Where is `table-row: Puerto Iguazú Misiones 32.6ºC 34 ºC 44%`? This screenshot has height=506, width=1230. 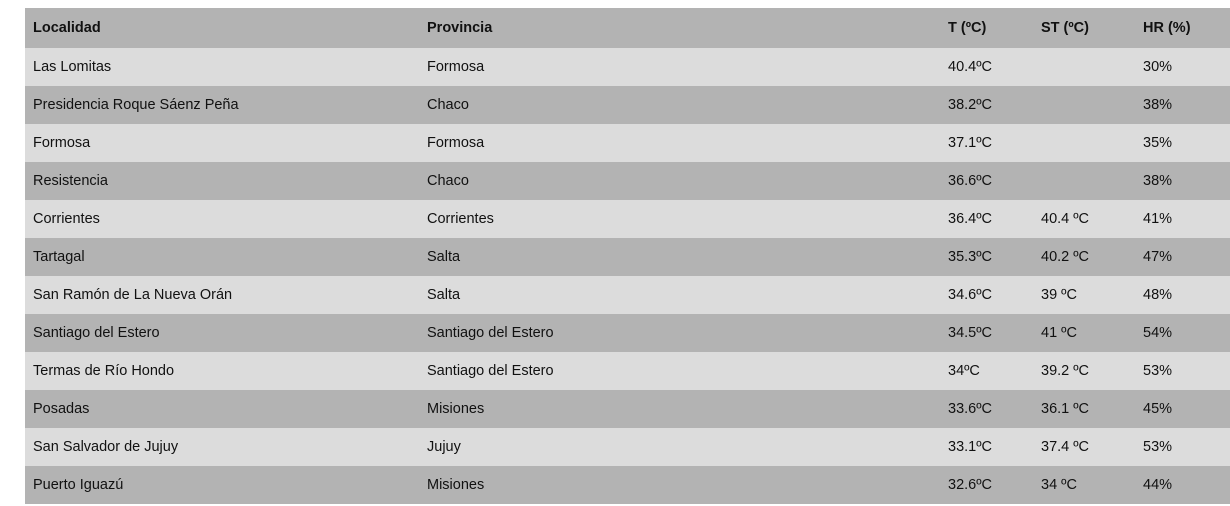 table-row: Puerto Iguazú Misiones 32.6ºC 34 ºC 44% is located at coordinates (627, 485).